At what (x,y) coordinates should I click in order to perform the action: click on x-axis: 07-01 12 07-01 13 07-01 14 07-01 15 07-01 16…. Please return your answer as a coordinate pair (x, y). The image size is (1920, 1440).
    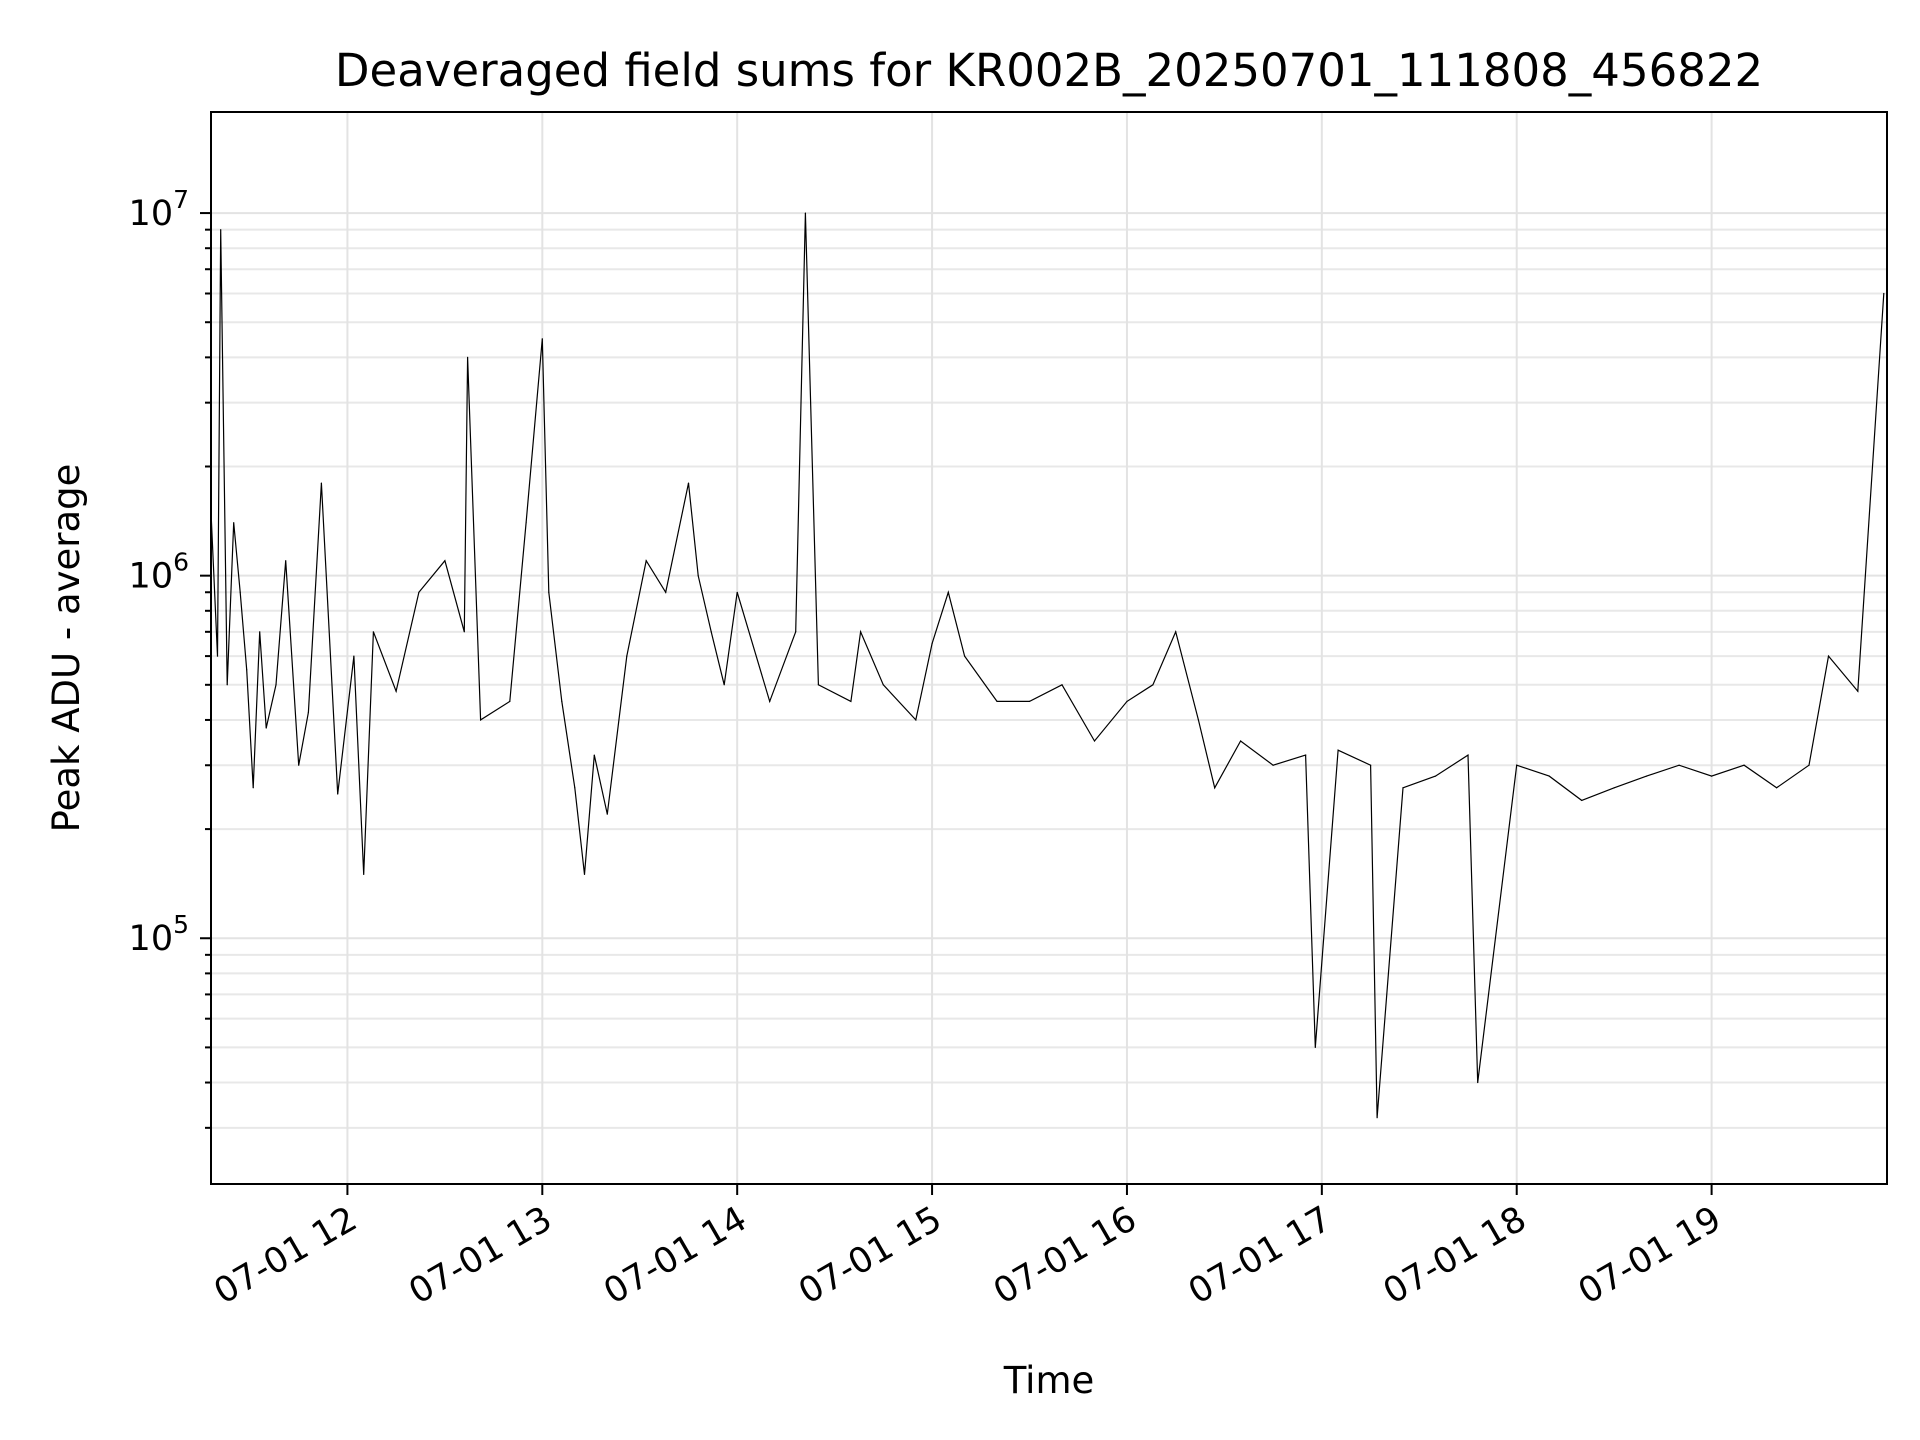
    Looking at the image, I should click on (968, 1248).